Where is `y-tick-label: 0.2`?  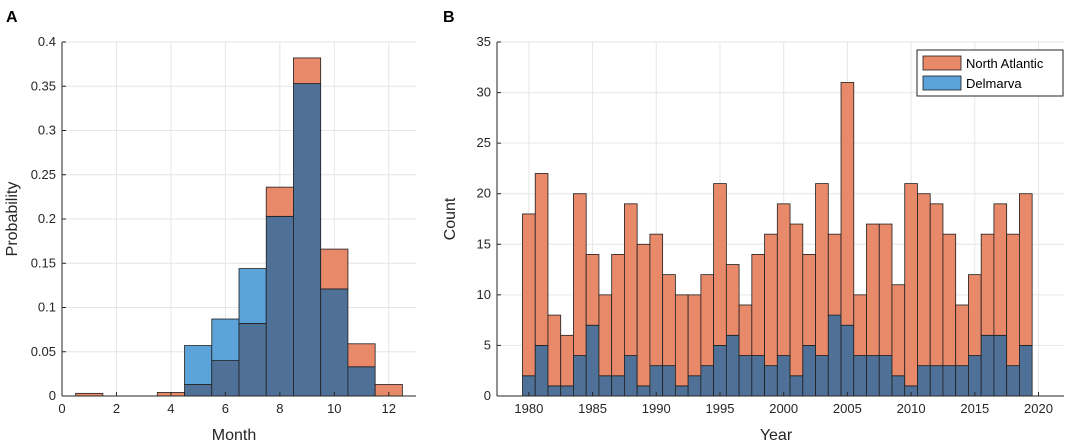
y-tick-label: 0.2 is located at coordinates (47, 218).